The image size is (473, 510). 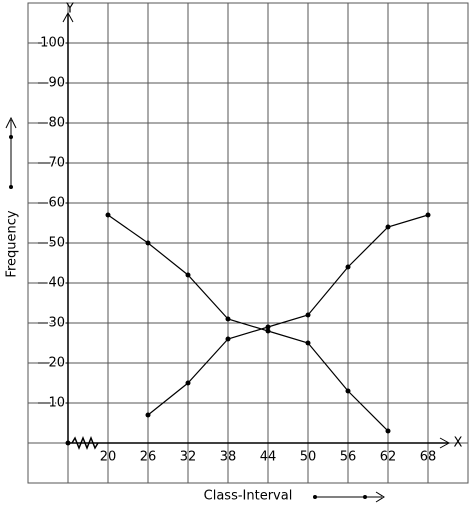 I want to click on y-arrow, so click(x=68, y=17).